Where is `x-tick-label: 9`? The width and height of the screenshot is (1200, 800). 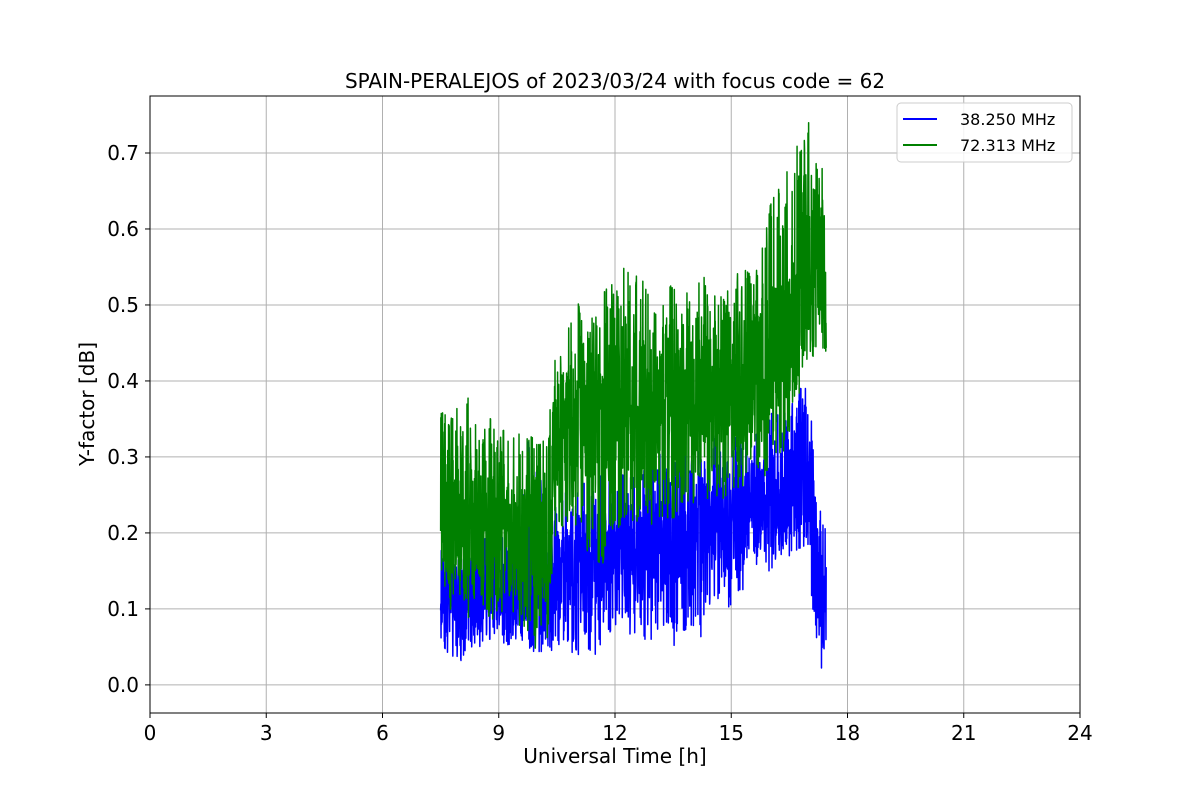
x-tick-label: 9 is located at coordinates (498, 733).